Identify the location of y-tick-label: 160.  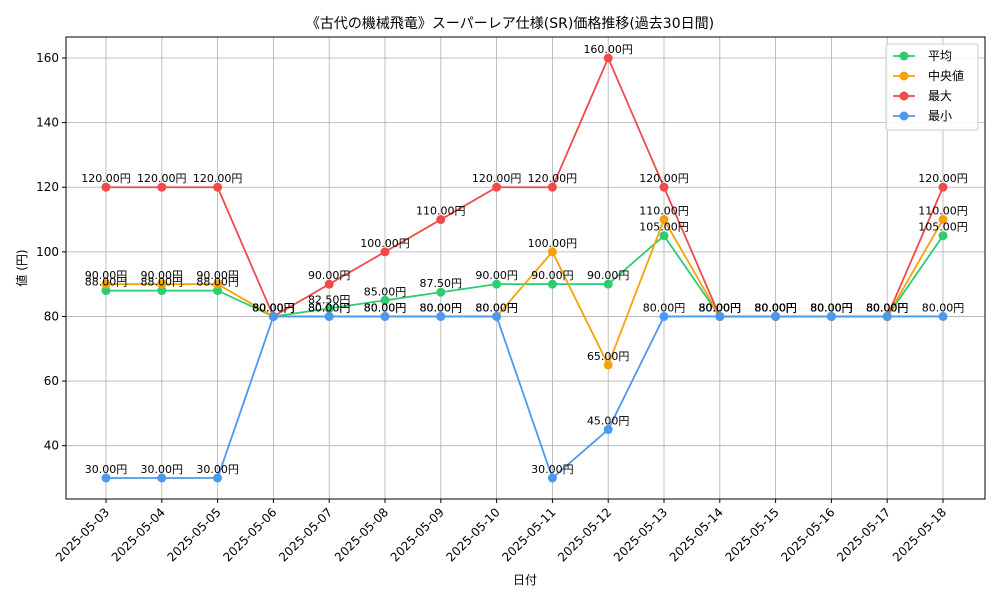
(47, 58).